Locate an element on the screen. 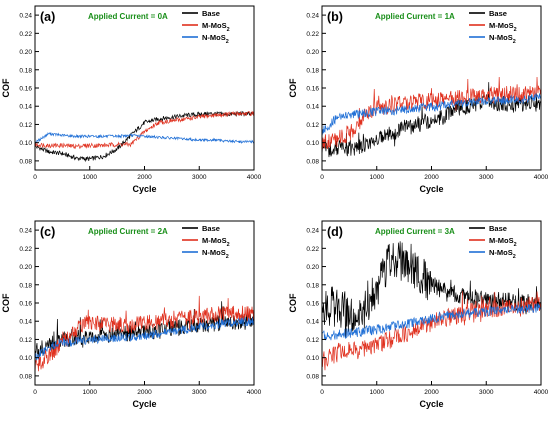  panel-label: (a) is located at coordinates (47, 17).